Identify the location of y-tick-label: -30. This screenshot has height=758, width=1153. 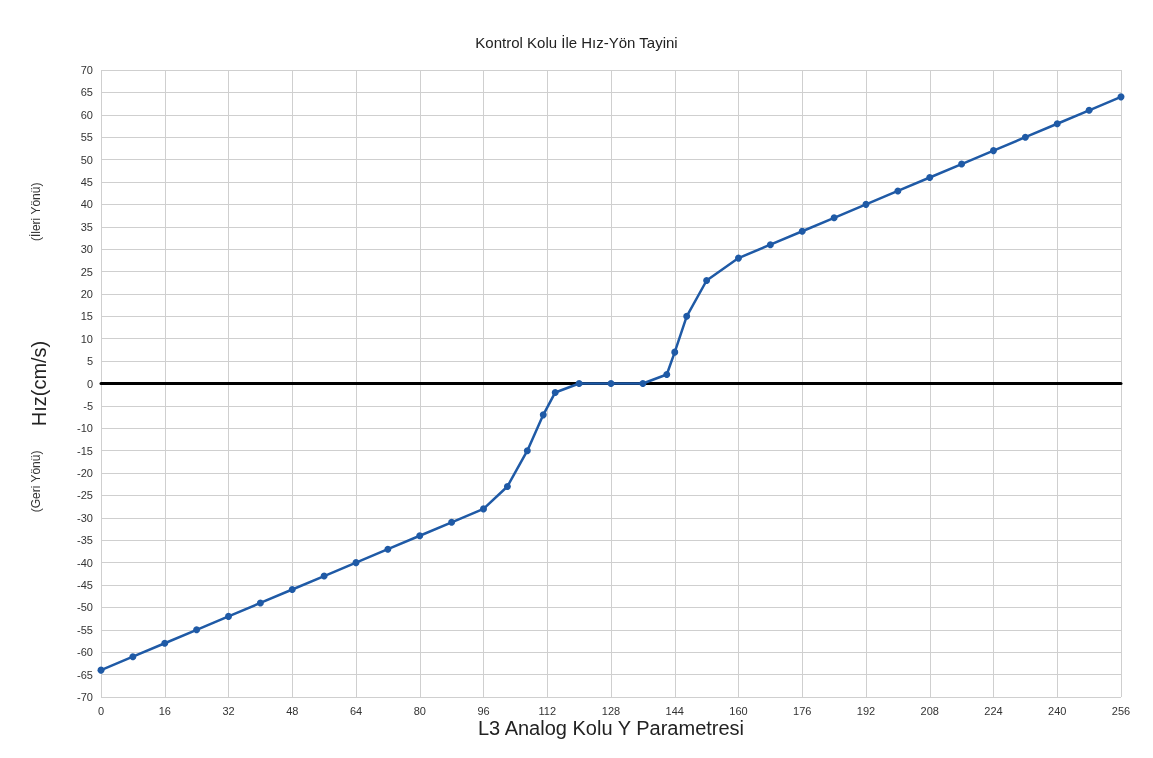
(85, 517).